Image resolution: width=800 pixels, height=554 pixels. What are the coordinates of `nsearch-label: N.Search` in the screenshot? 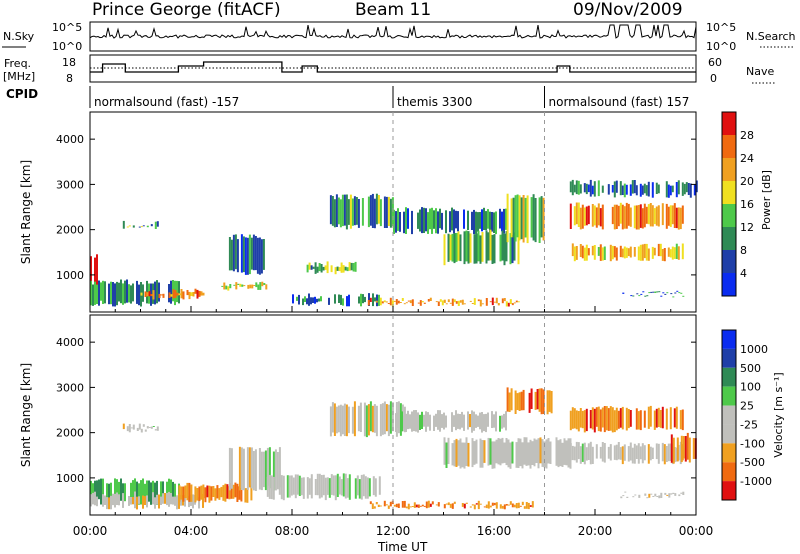 It's located at (771, 36).